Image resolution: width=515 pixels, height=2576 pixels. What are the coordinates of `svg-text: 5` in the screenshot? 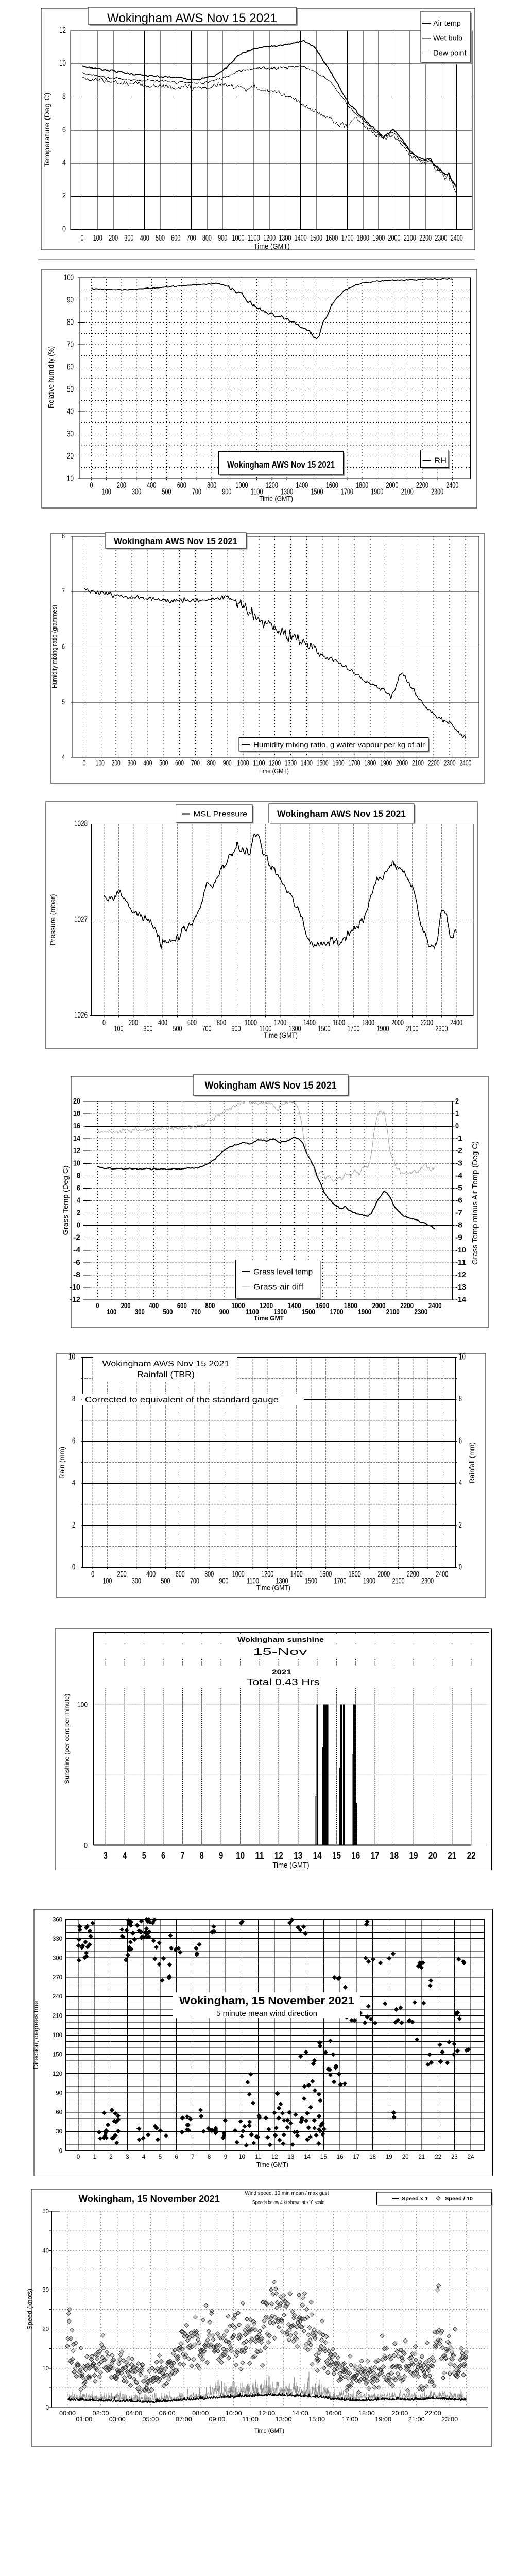 It's located at (144, 1856).